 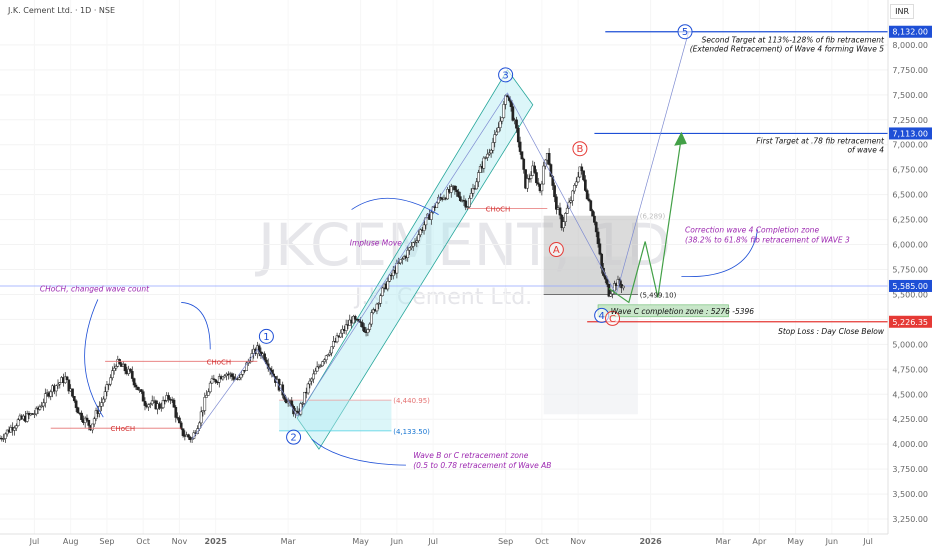 I want to click on x-tick-label: Aug, so click(x=71, y=541).